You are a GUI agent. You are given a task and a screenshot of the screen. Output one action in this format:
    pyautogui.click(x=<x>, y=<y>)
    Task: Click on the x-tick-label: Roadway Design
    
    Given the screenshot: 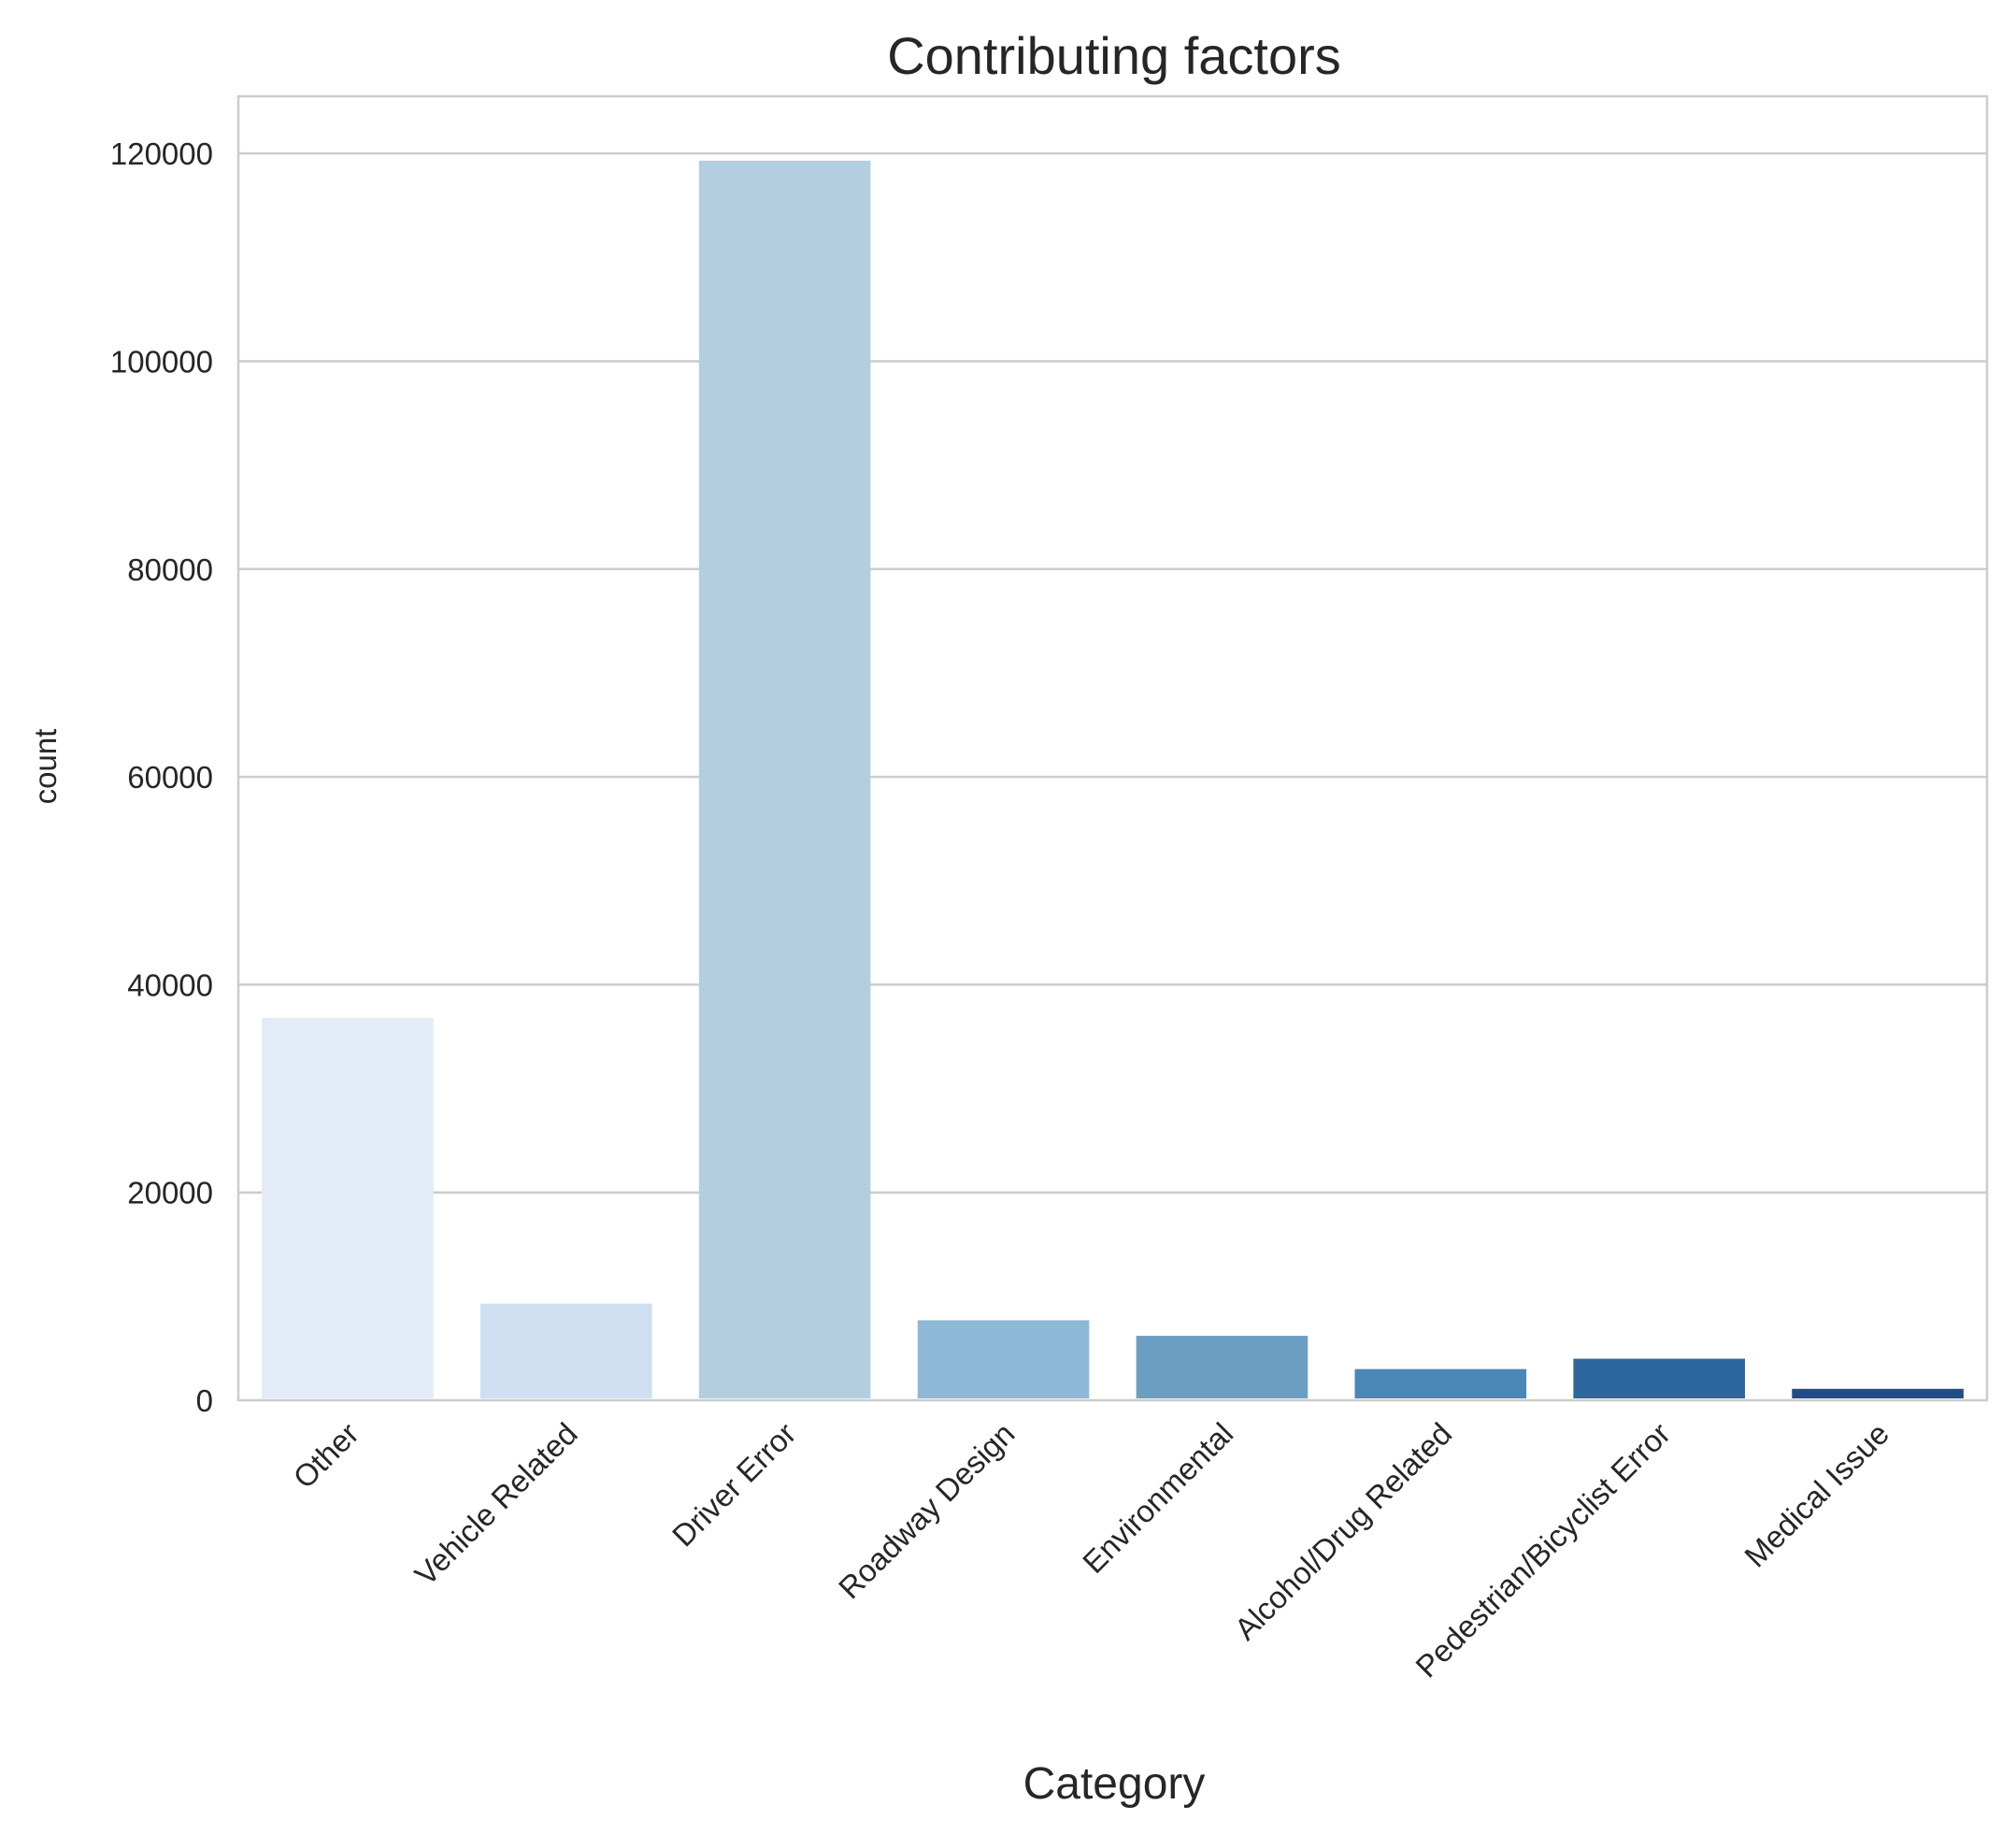 What is the action you would take?
    pyautogui.click(x=927, y=1511)
    